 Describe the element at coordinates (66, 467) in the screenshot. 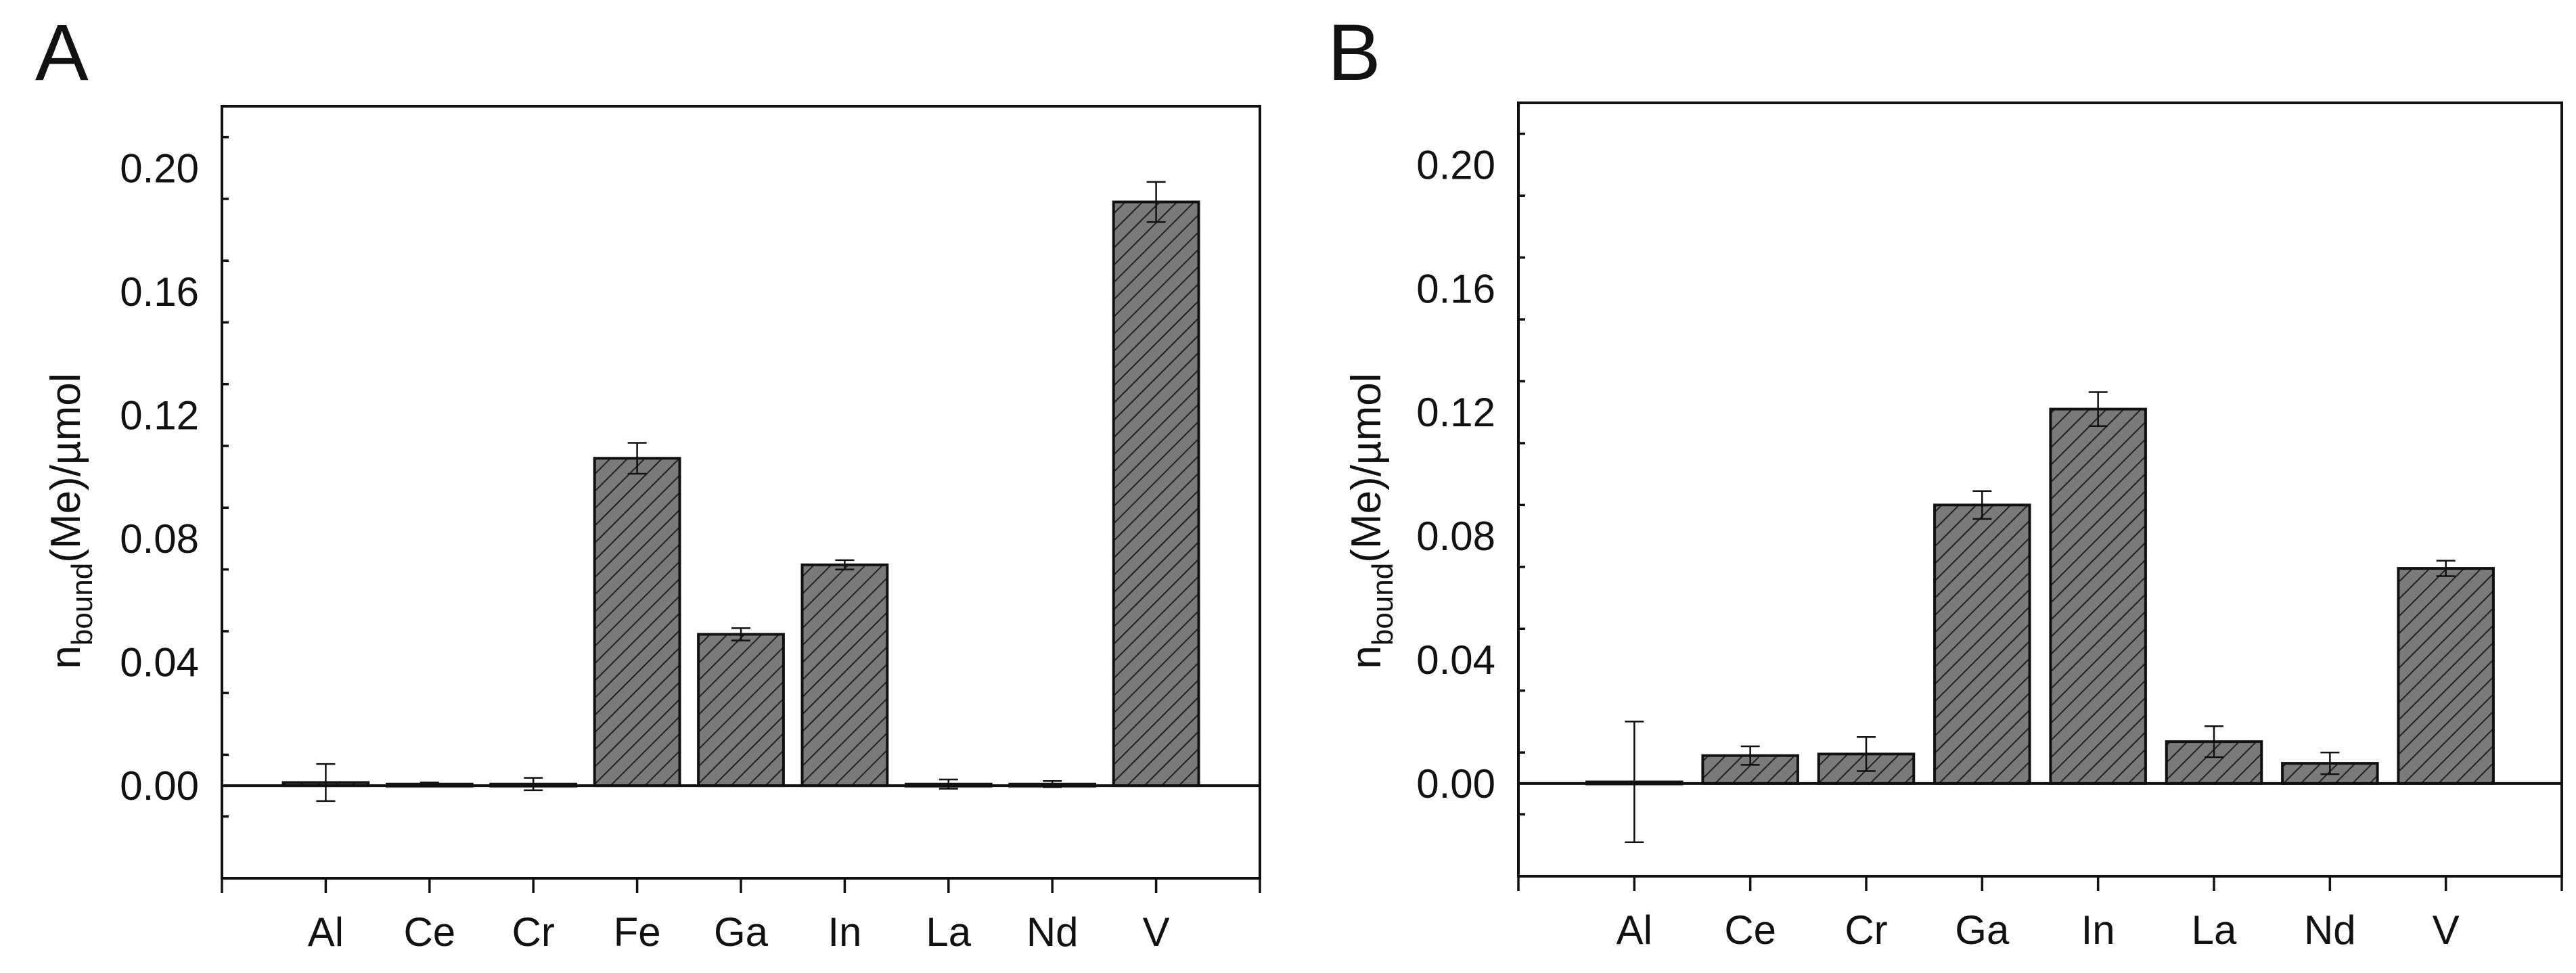

I see `panel-a-ylabel-rest: (Me)/µmol` at that location.